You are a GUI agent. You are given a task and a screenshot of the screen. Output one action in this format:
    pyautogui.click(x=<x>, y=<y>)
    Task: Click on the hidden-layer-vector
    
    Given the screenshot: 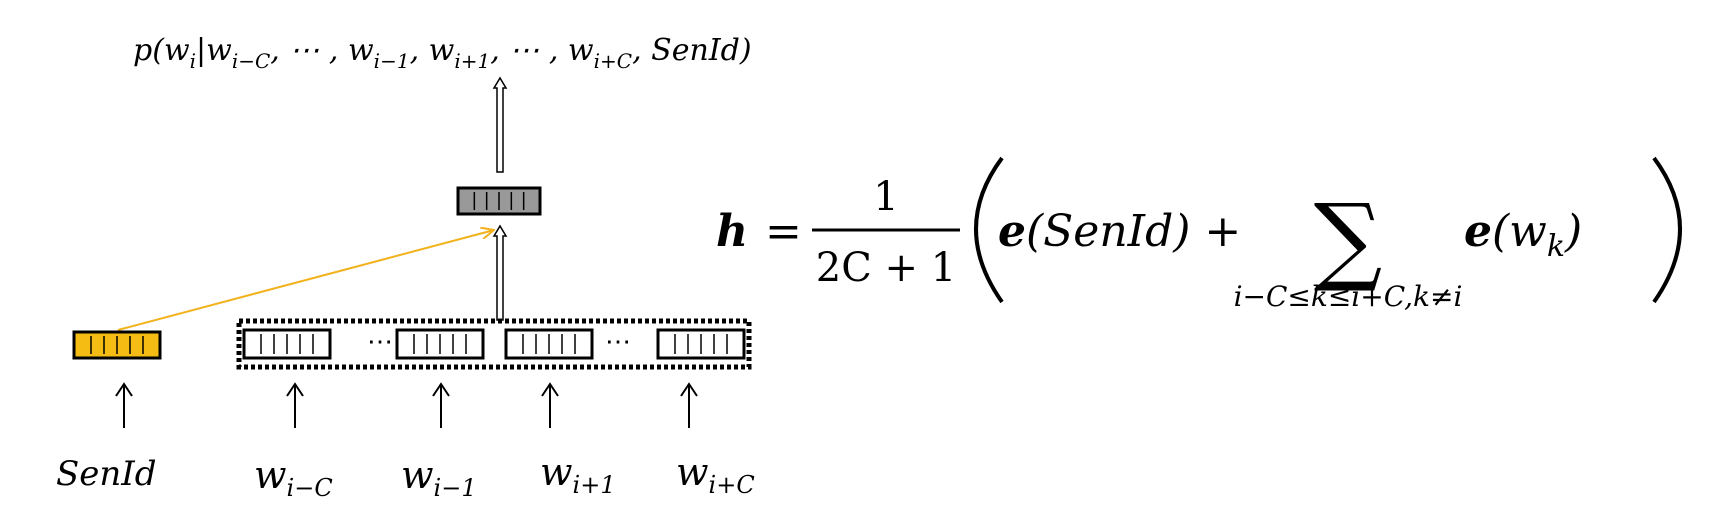 What is the action you would take?
    pyautogui.click(x=499, y=201)
    